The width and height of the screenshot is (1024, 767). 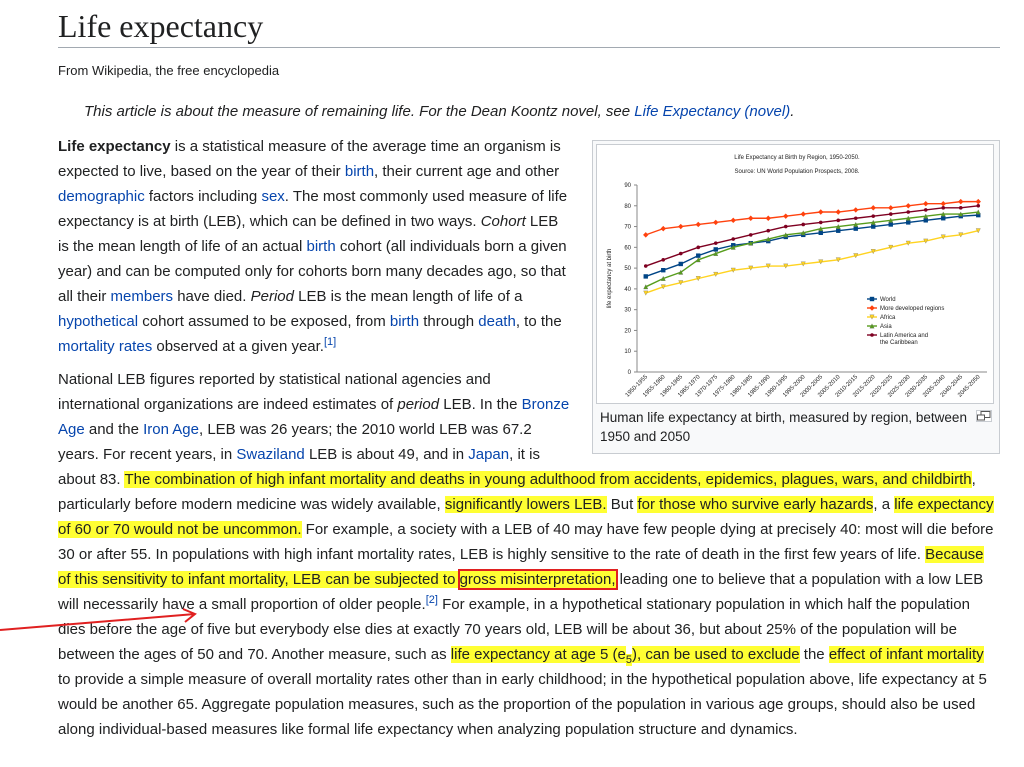 What do you see at coordinates (171, 429) in the screenshot?
I see `link: Iron Age` at bounding box center [171, 429].